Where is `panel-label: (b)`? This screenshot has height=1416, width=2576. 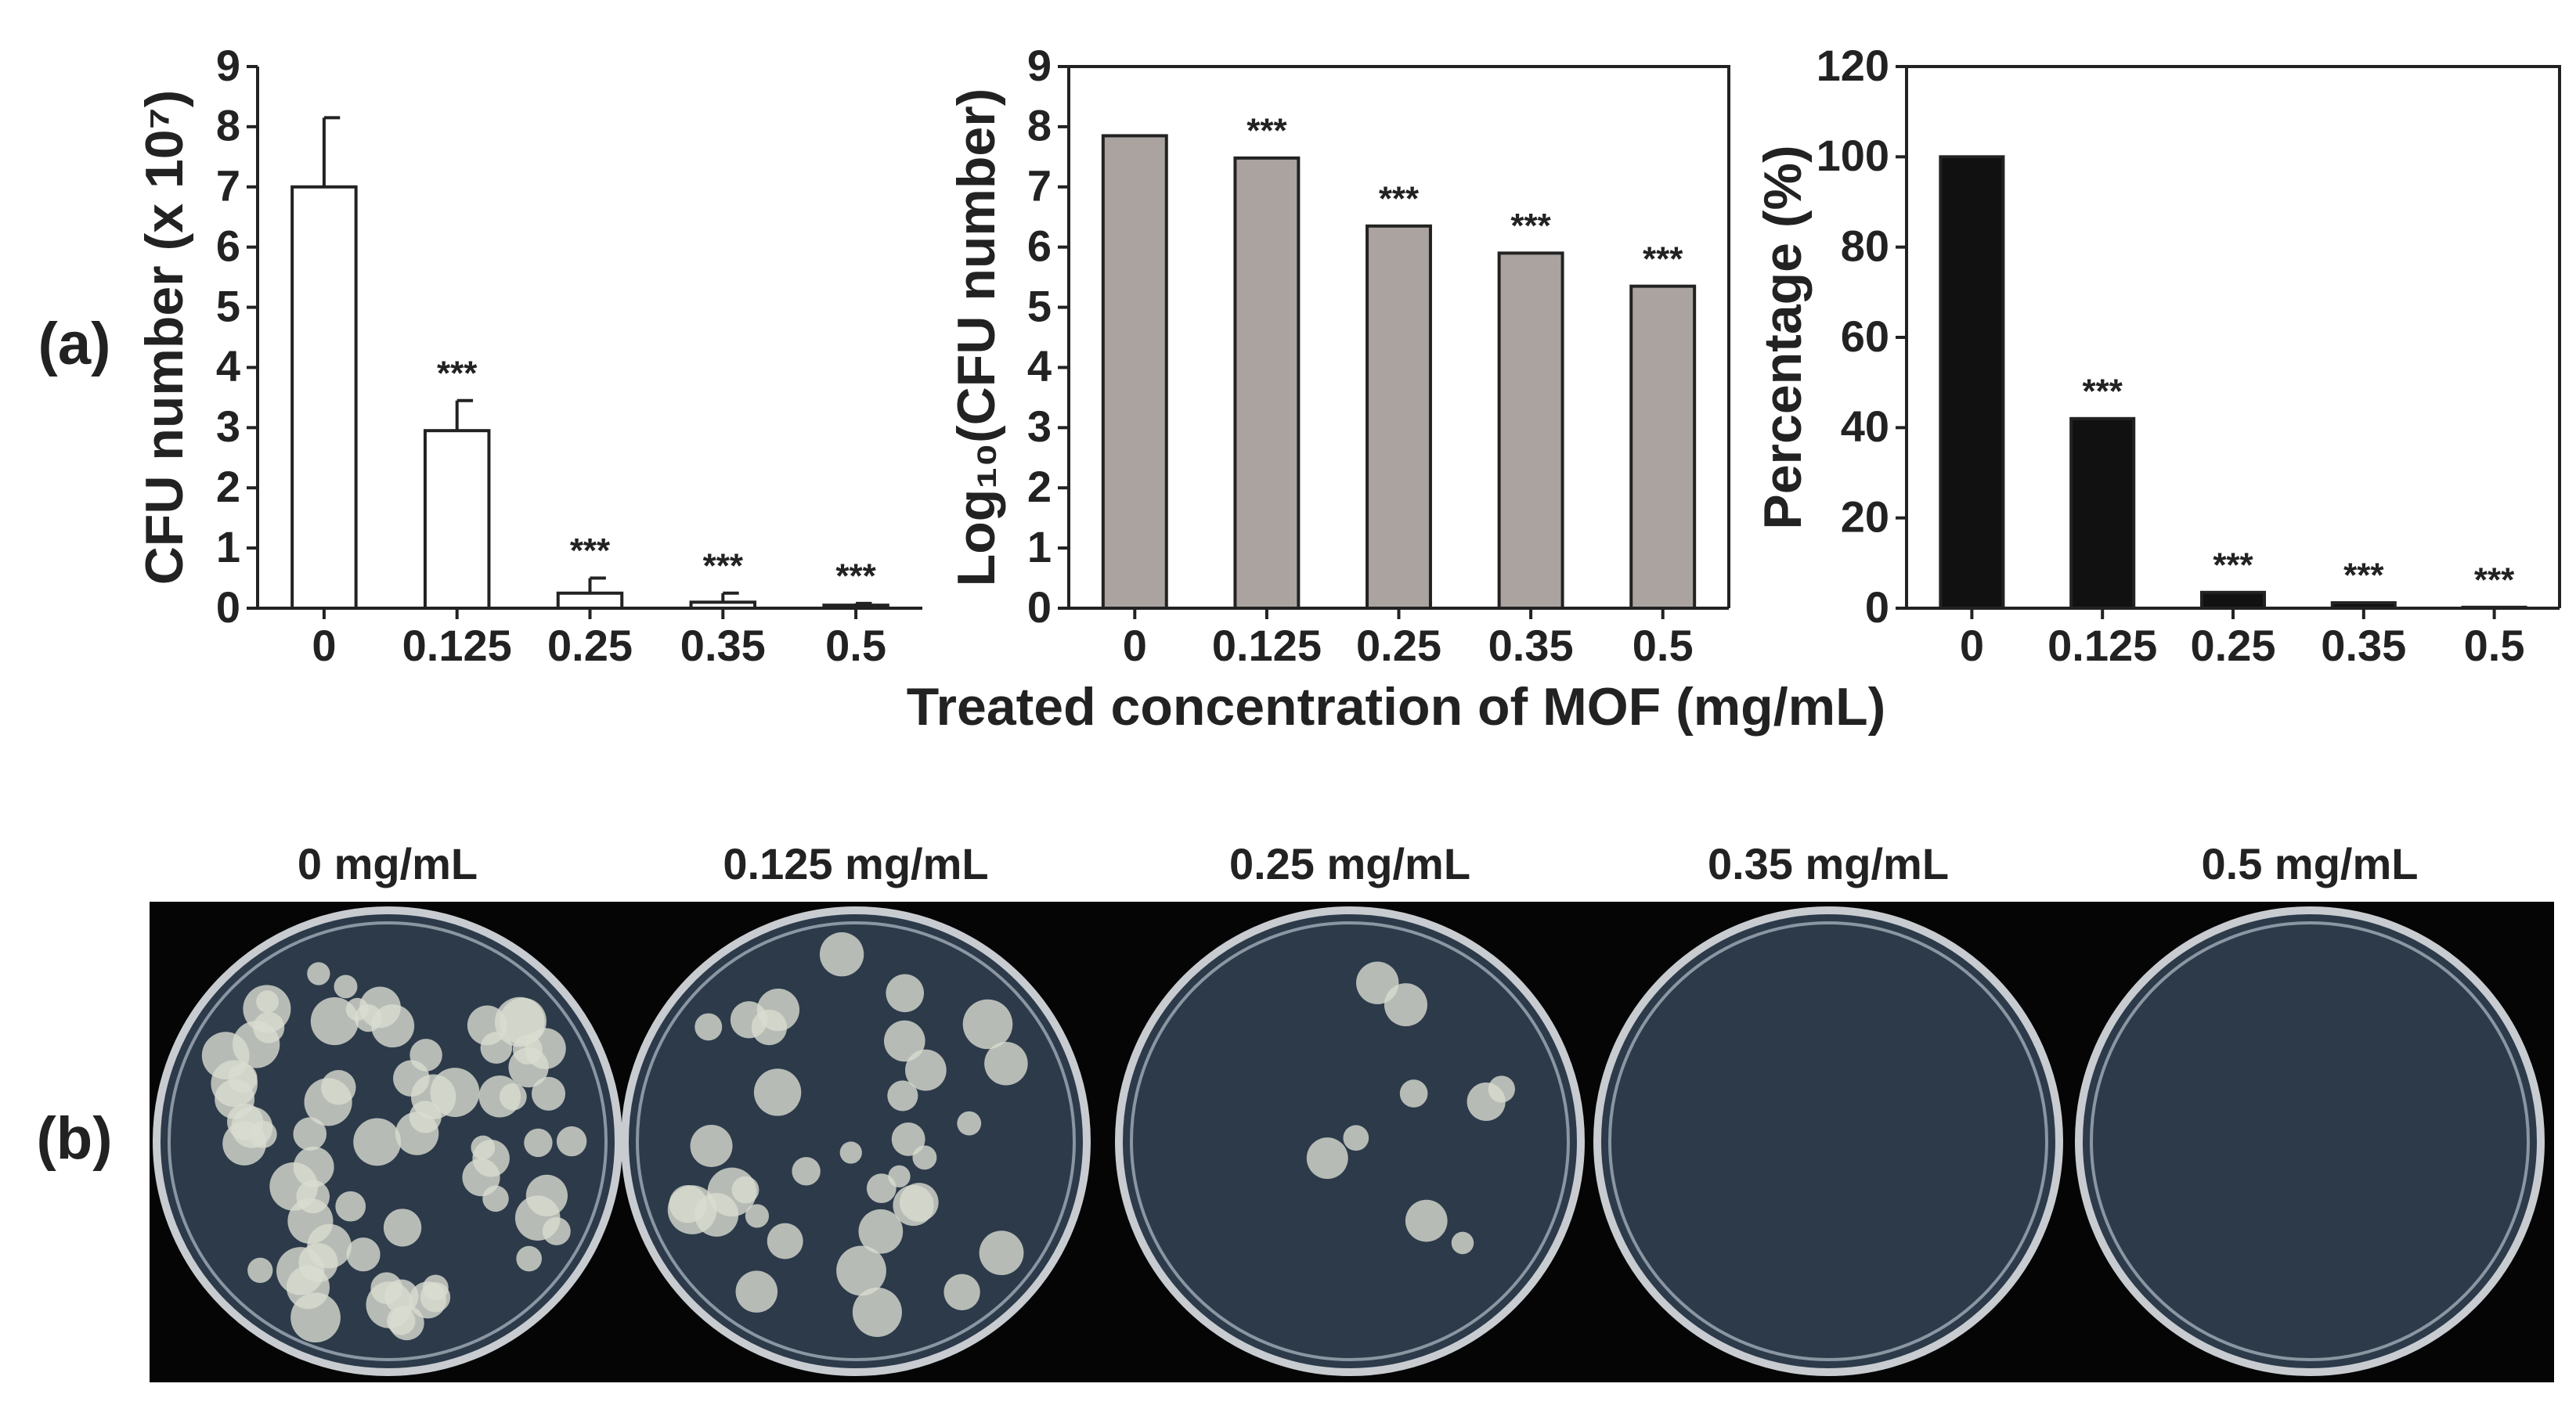
panel-label: (b) is located at coordinates (74, 1138).